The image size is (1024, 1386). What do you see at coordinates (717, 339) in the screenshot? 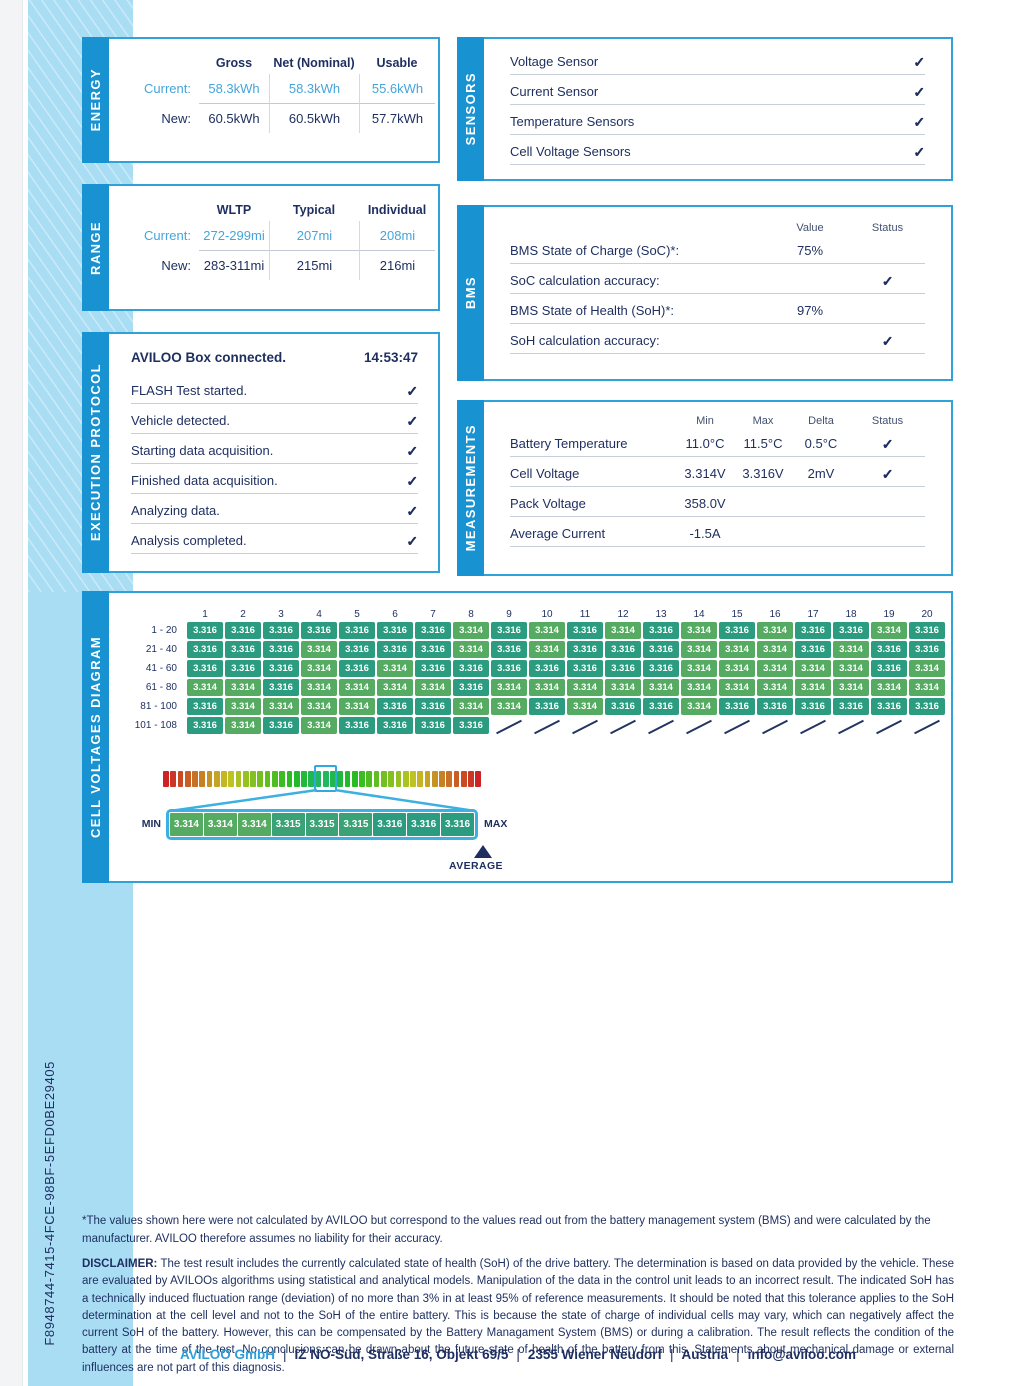
I see `bms-row: SoH calculation accuracy: ✓` at bounding box center [717, 339].